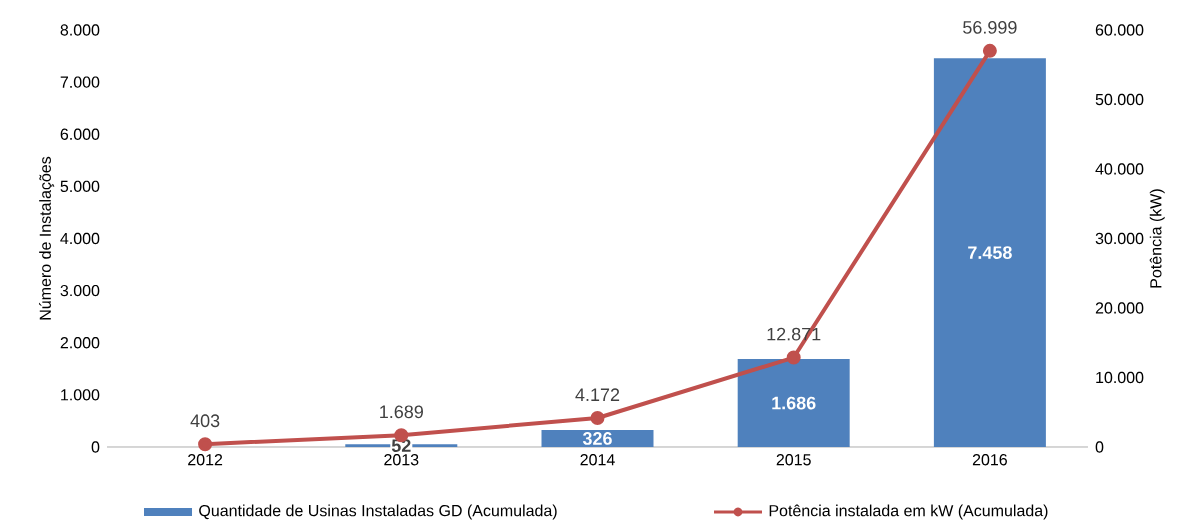  I want to click on y-tick-label: 3.000, so click(80, 290).